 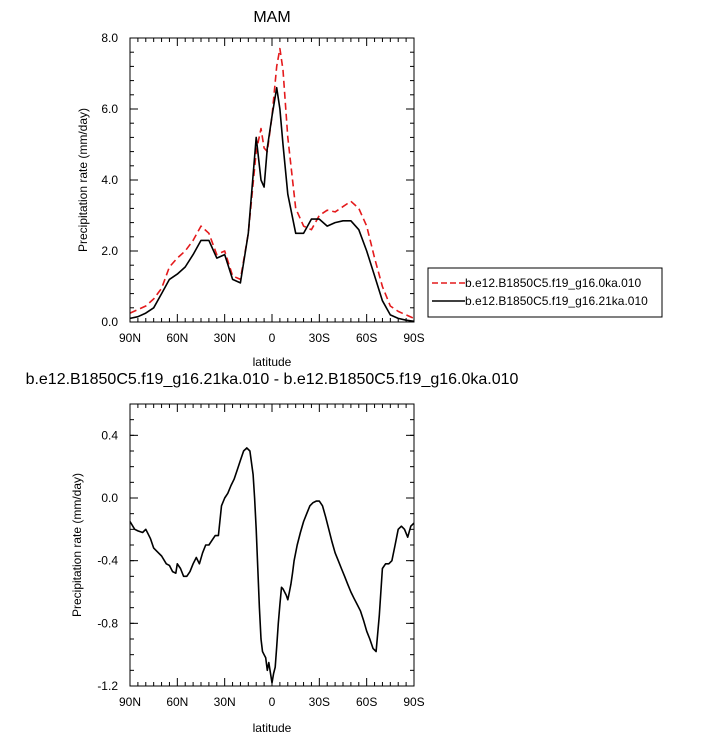 What do you see at coordinates (272, 362) in the screenshot?
I see `top-xaxis-label: latitude` at bounding box center [272, 362].